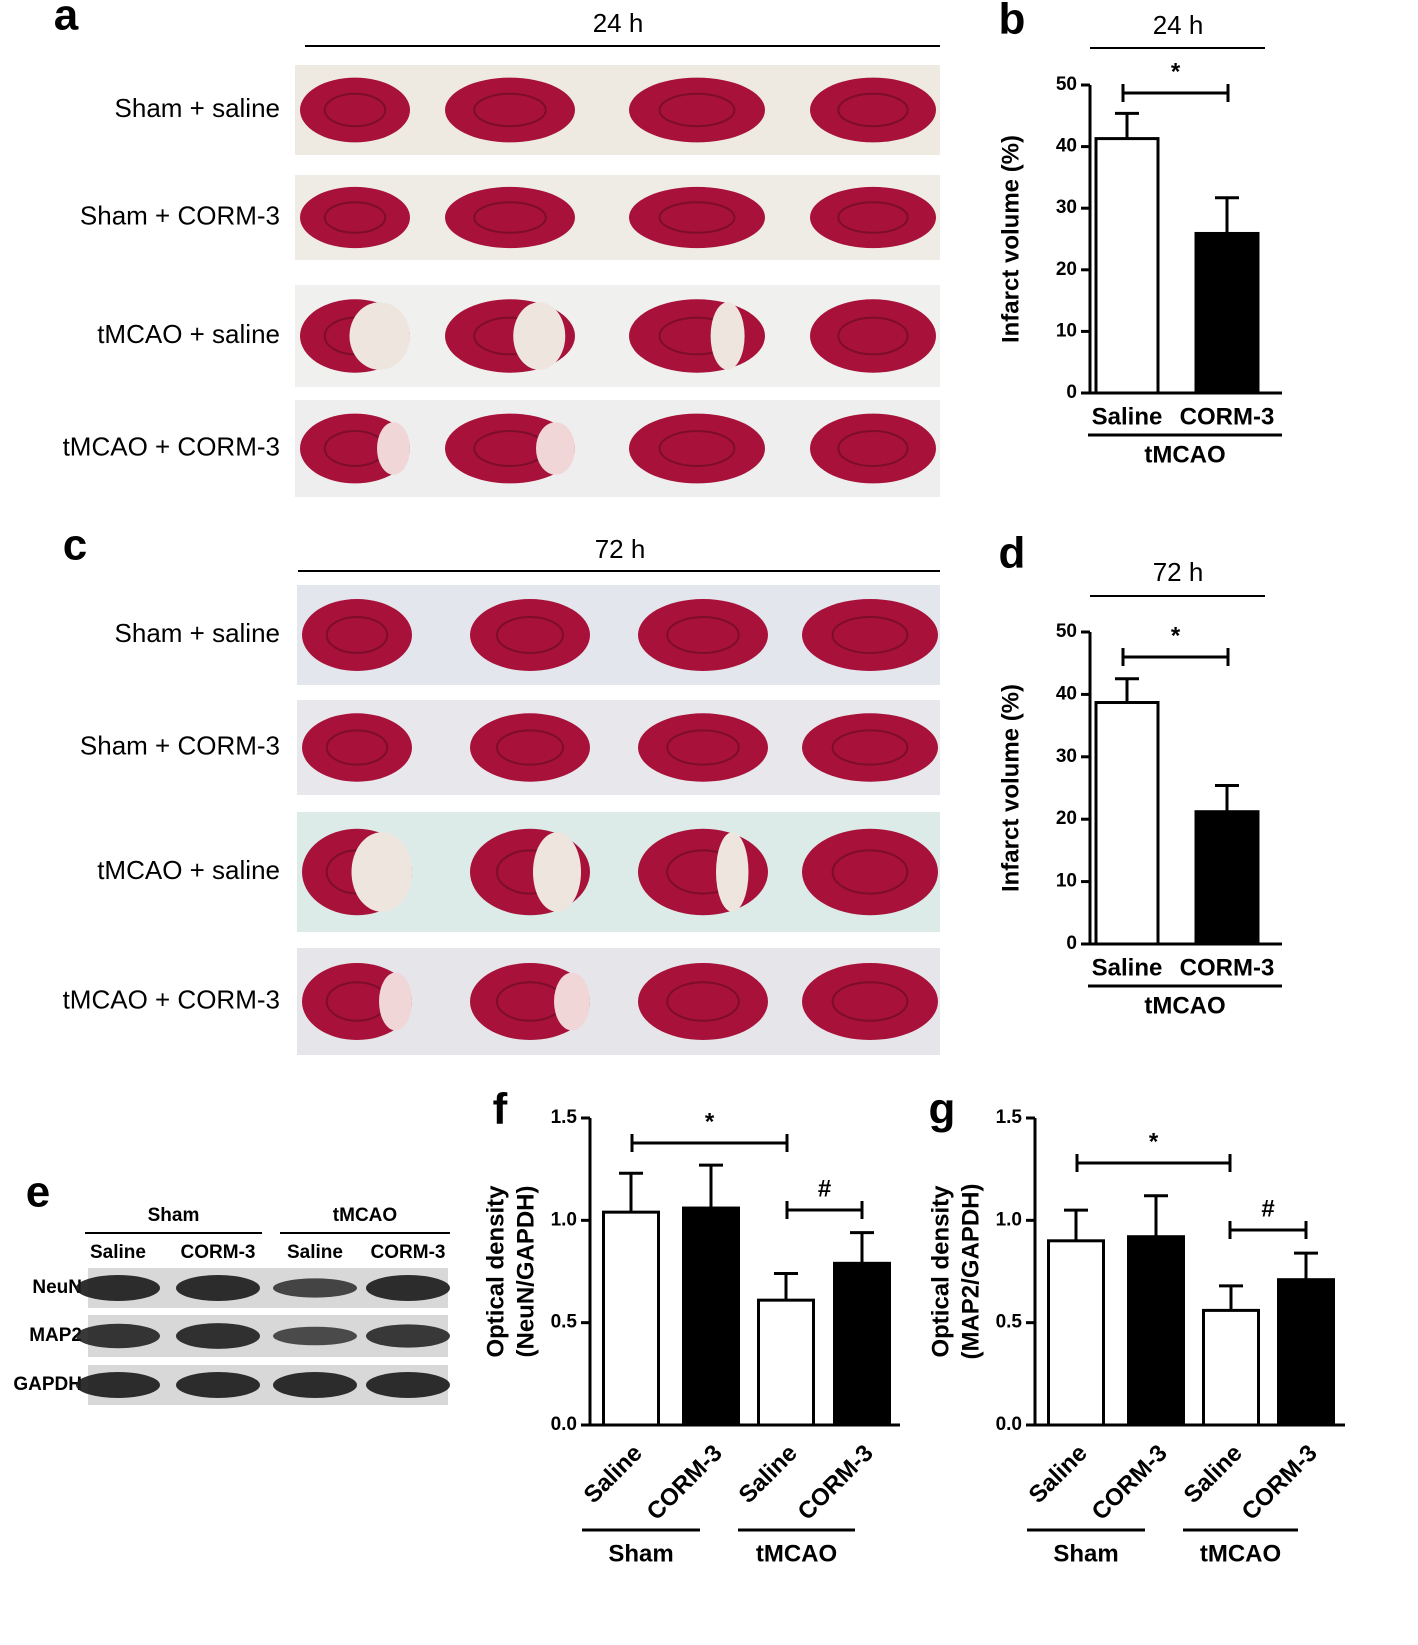 The image size is (1418, 1645). Describe the element at coordinates (1071, 943) in the screenshot. I see `y-tick-label: 0` at that location.